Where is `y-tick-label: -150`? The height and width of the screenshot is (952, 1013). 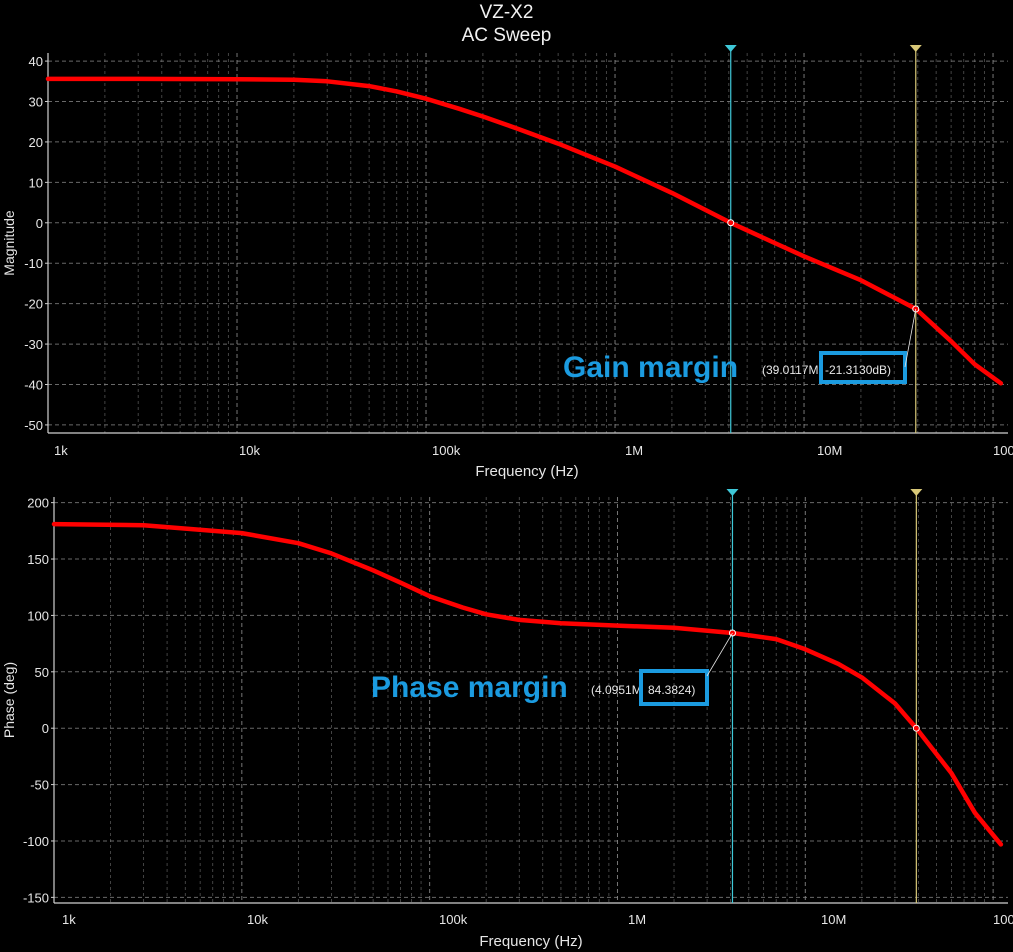 y-tick-label: -150 is located at coordinates (36, 897).